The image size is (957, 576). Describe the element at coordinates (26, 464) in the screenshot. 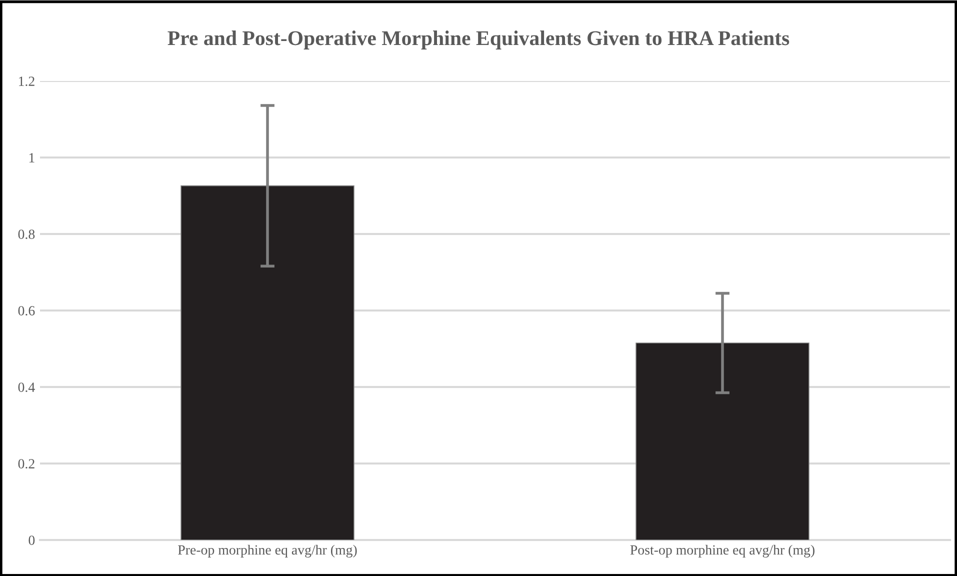

I see `y-tick-label: 0.2` at that location.